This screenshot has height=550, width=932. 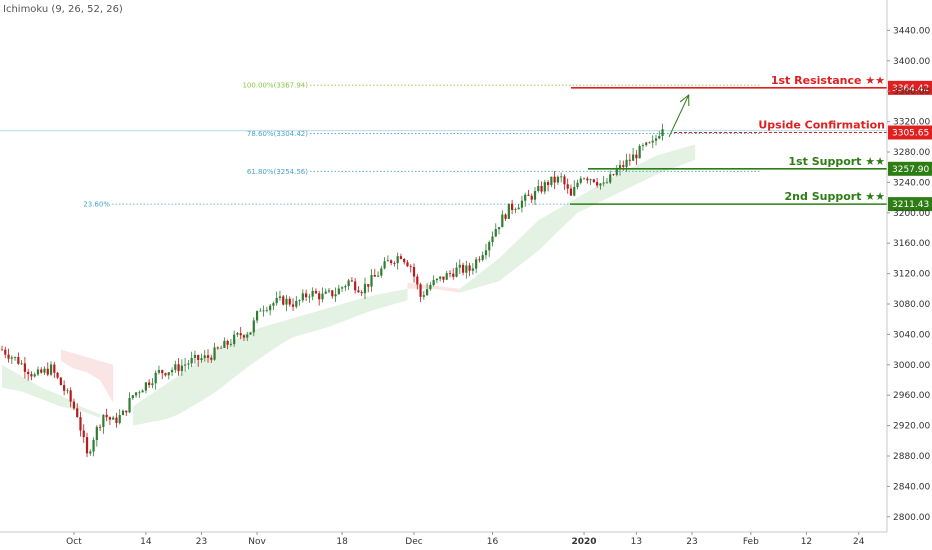 What do you see at coordinates (911, 427) in the screenshot?
I see `y-tick-label-13: 2920.00` at bounding box center [911, 427].